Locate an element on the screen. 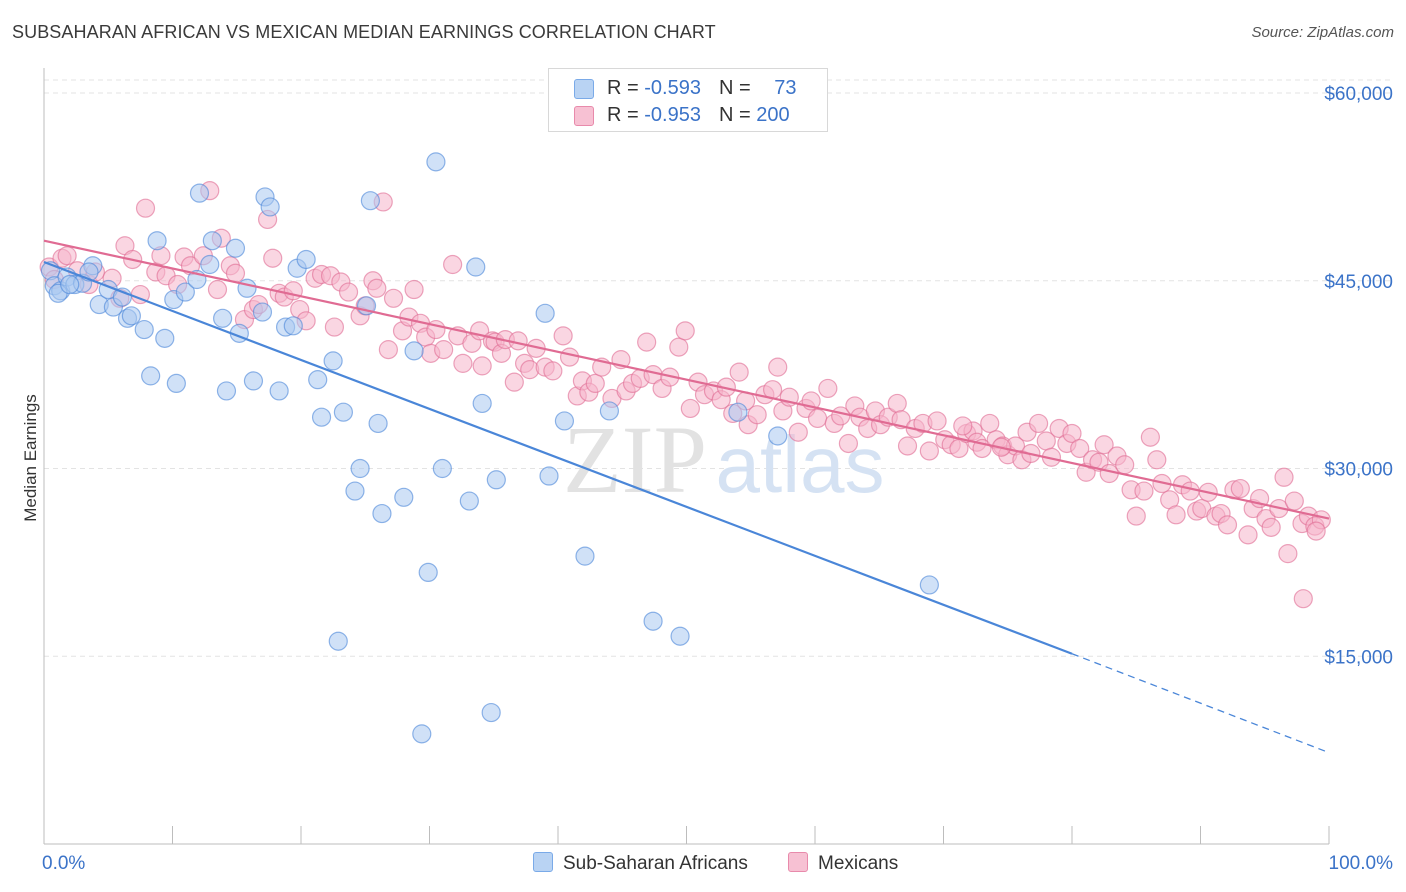 This screenshot has height=892, width=1406. y-tick-label: $30,000 is located at coordinates (1358, 470).